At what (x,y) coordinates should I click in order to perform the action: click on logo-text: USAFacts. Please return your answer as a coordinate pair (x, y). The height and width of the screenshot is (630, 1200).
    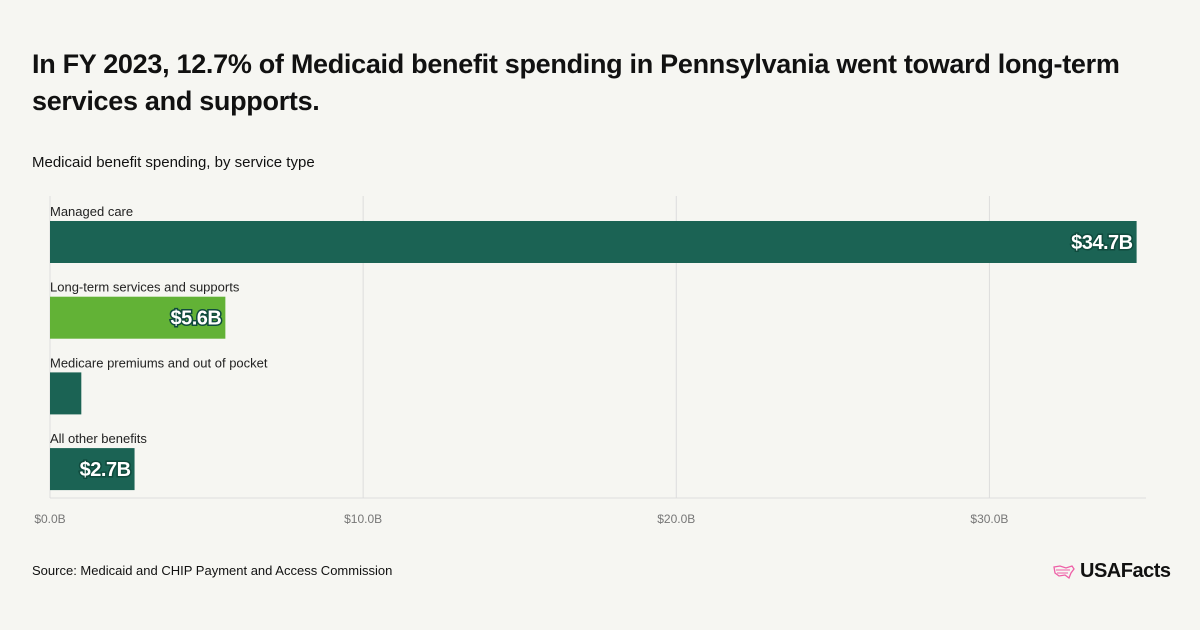
    Looking at the image, I should click on (1125, 571).